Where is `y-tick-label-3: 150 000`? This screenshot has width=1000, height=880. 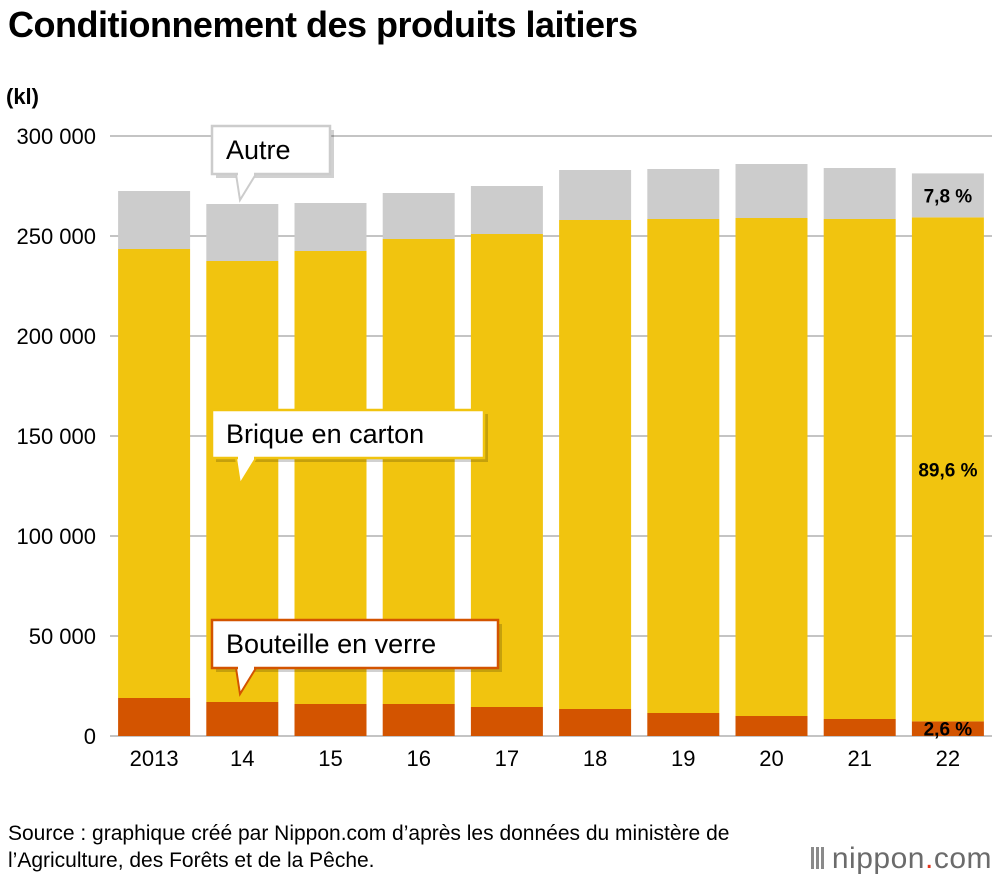
y-tick-label-3: 150 000 is located at coordinates (56, 436).